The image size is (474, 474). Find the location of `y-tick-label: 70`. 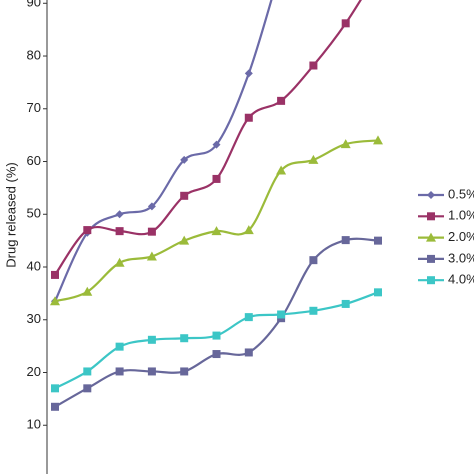

y-tick-label: 70 is located at coordinates (34, 107).